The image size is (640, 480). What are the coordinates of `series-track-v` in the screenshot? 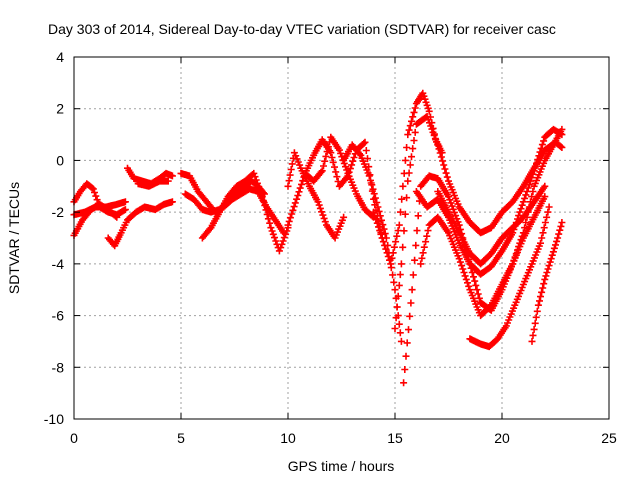 It's located at (547, 282).